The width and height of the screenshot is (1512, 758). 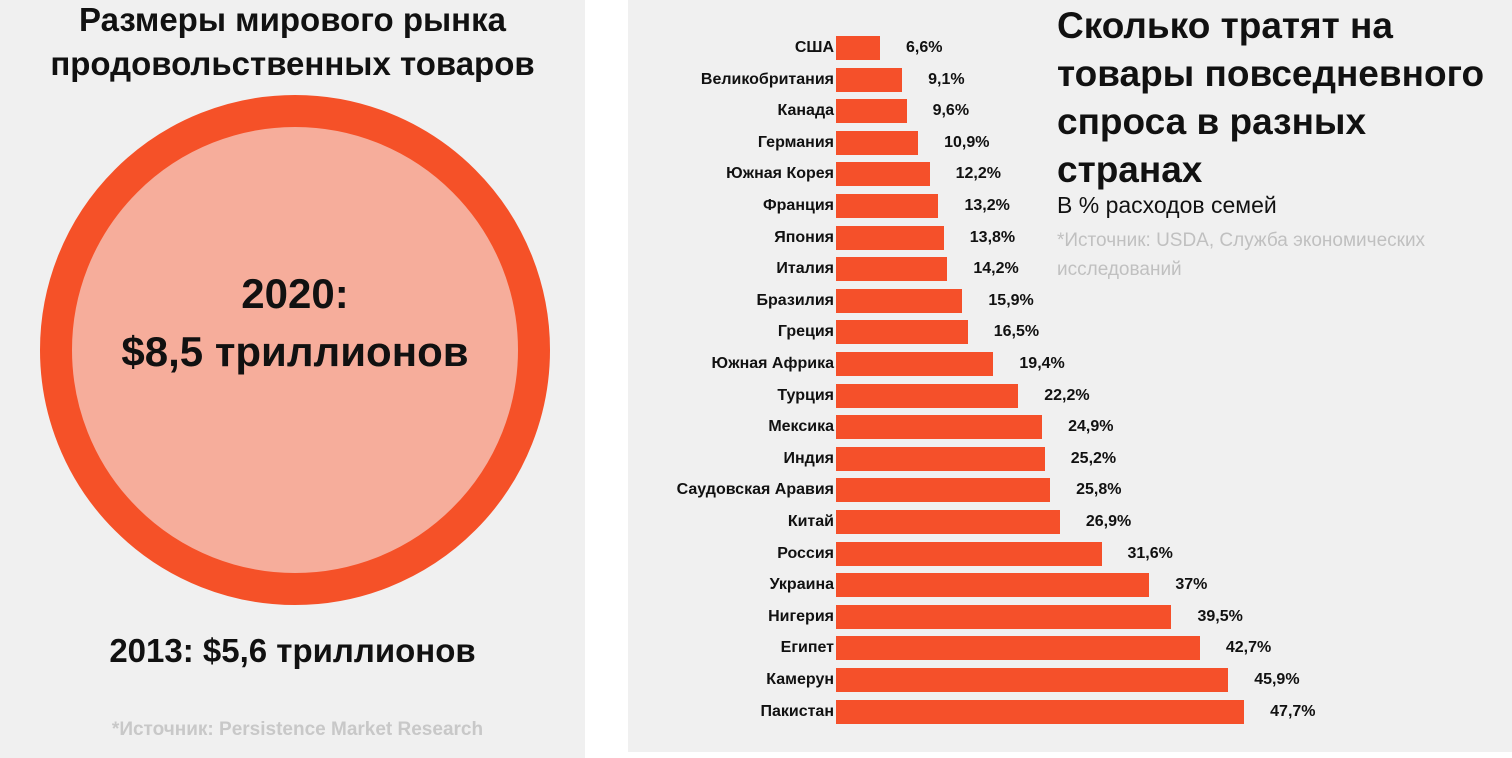 What do you see at coordinates (805, 269) in the screenshot?
I see `bar-category-label: Италия` at bounding box center [805, 269].